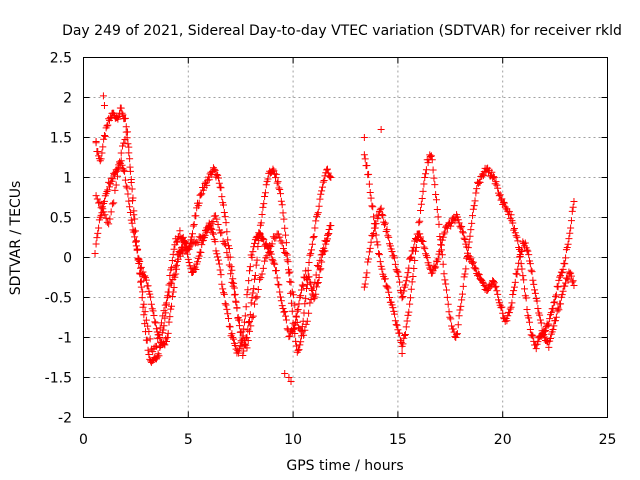 The width and height of the screenshot is (640, 480). I want to click on x-tick-label: 5, so click(188, 440).